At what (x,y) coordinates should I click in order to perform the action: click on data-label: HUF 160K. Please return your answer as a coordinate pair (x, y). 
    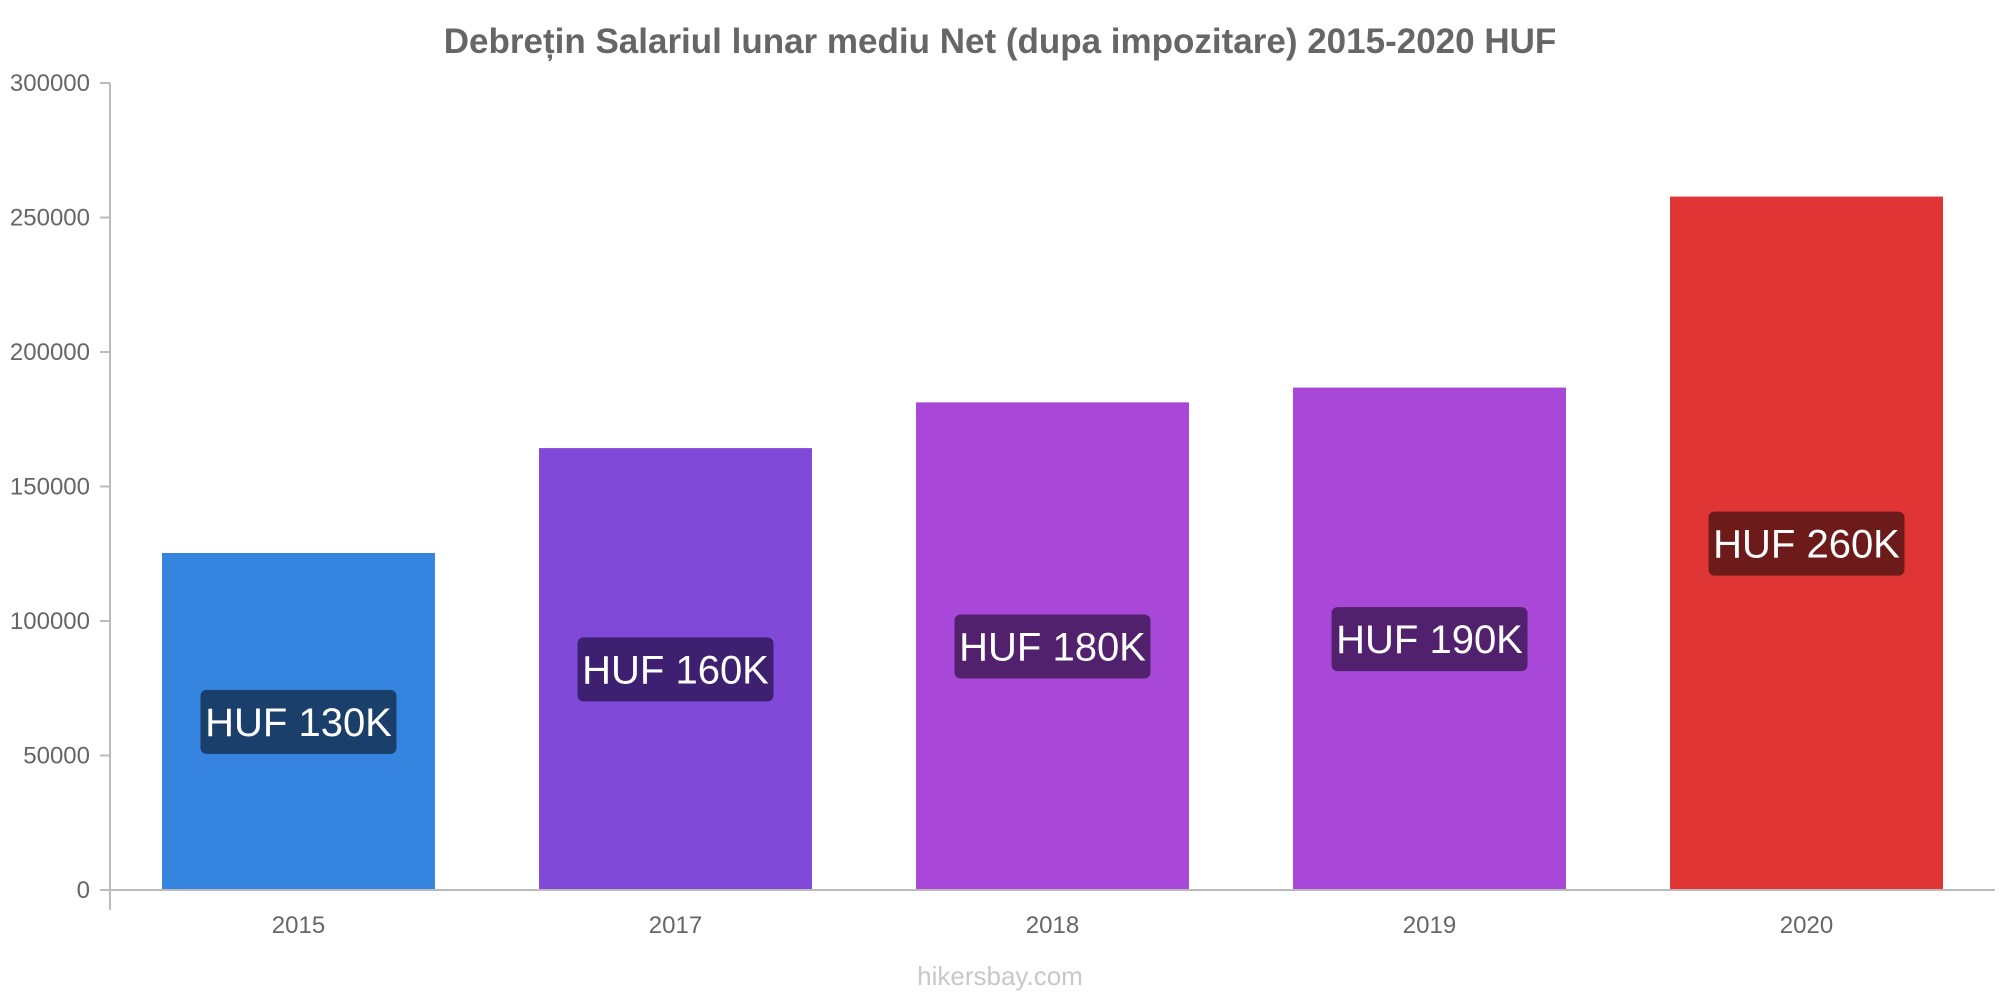
    Looking at the image, I should click on (675, 670).